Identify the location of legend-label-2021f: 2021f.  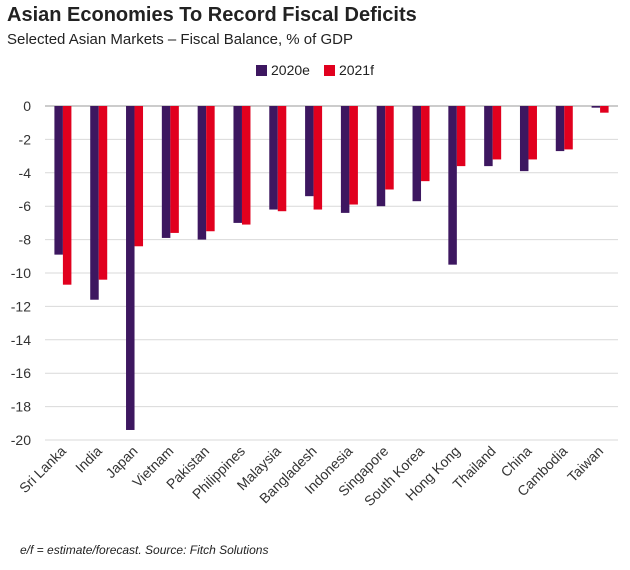
(356, 70).